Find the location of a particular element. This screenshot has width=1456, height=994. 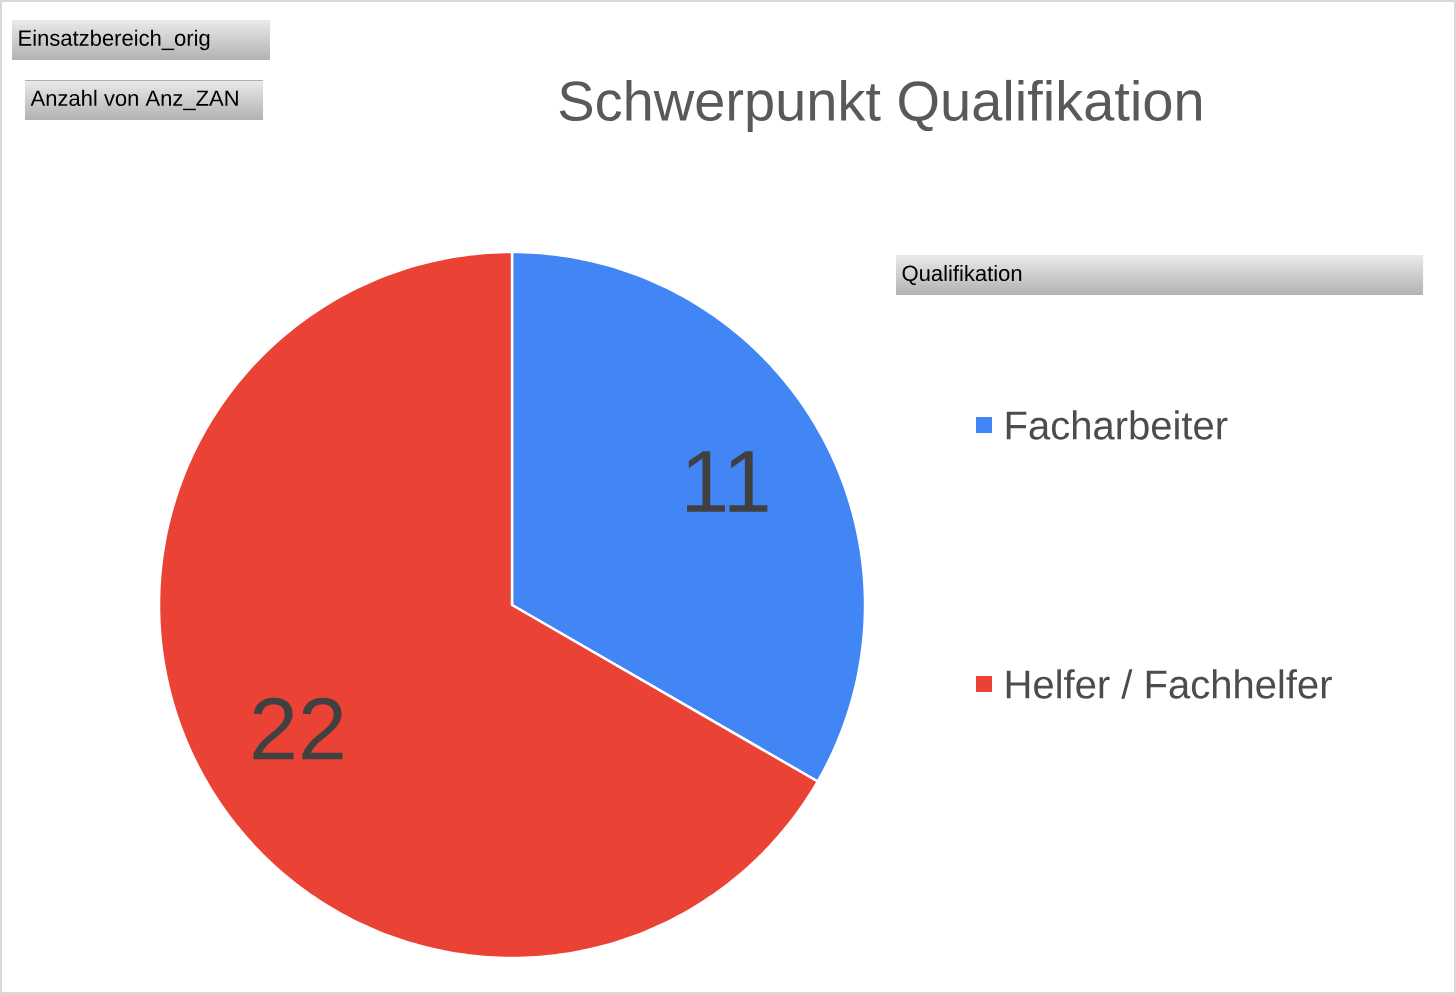

legend-label: Facharbeiter is located at coordinates (1117, 425).